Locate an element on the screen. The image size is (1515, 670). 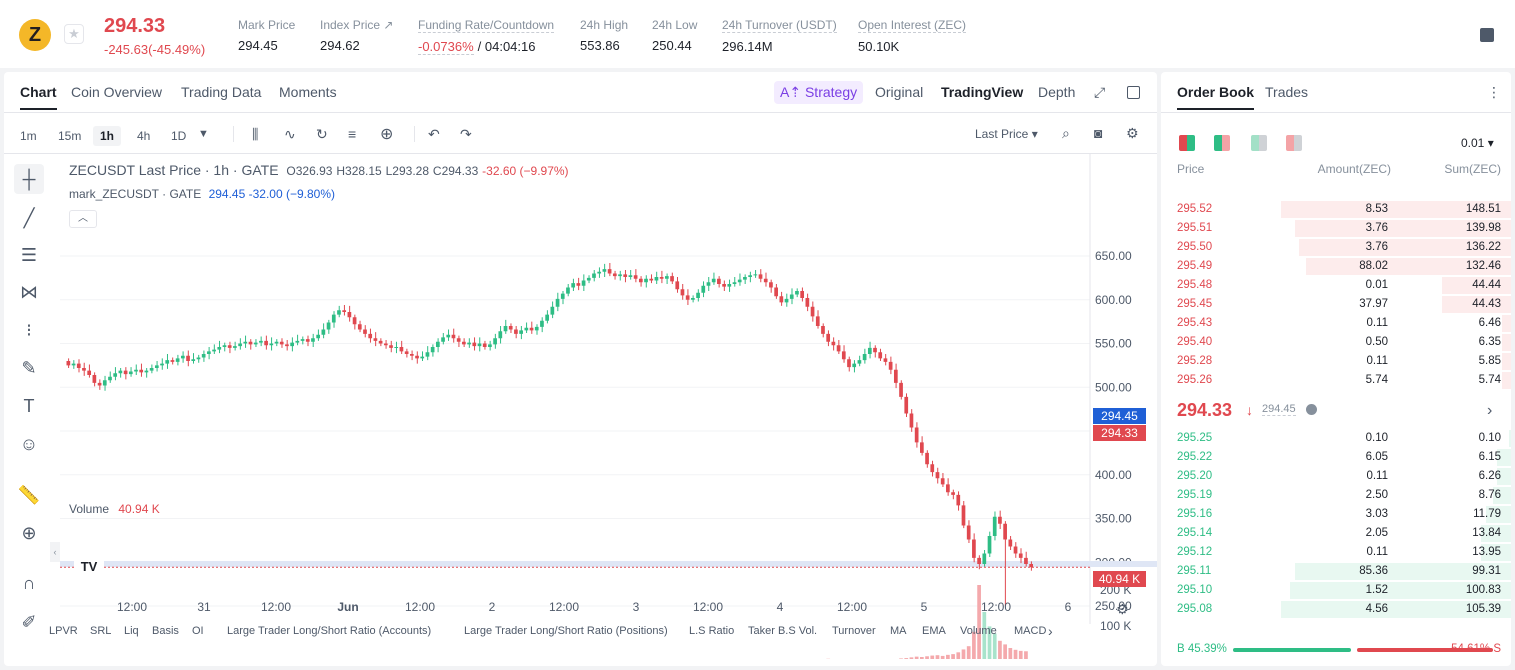
bid-row: 295.16 3.03 11.79 is located at coordinates (1336, 514).